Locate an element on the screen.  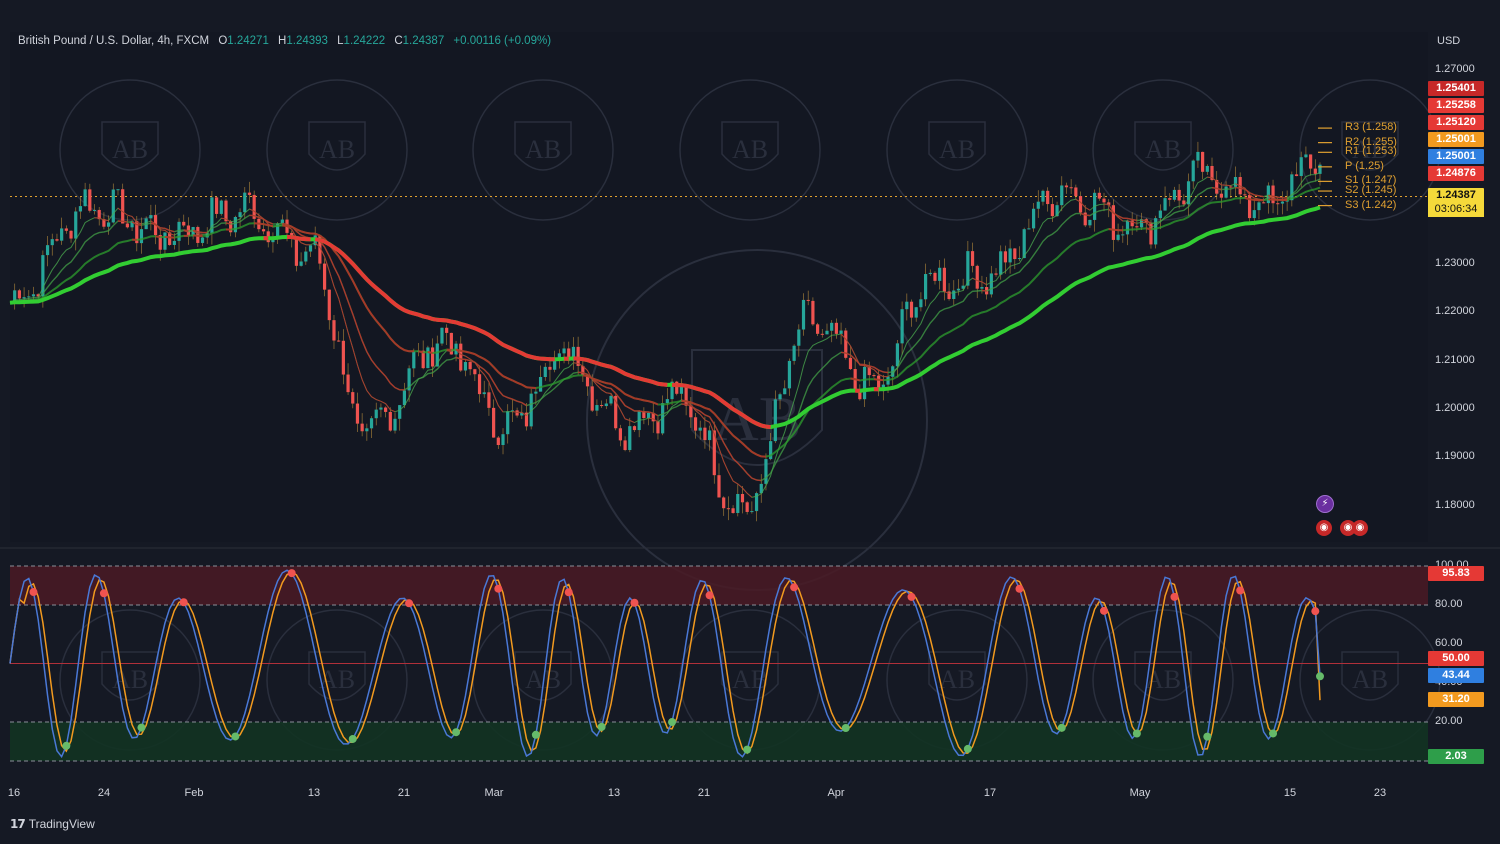
time-tick-label: 13 is located at coordinates (314, 793).